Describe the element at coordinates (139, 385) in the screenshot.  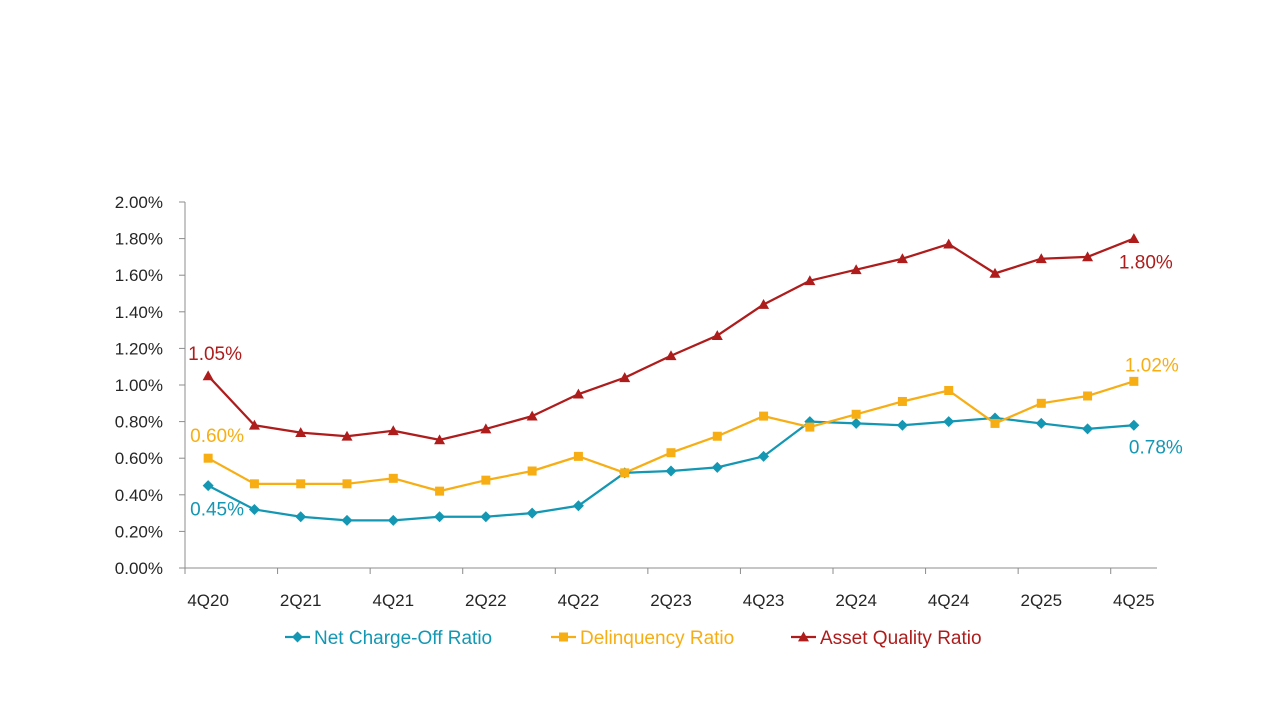
I see `y-tick-label: 1.00%` at that location.